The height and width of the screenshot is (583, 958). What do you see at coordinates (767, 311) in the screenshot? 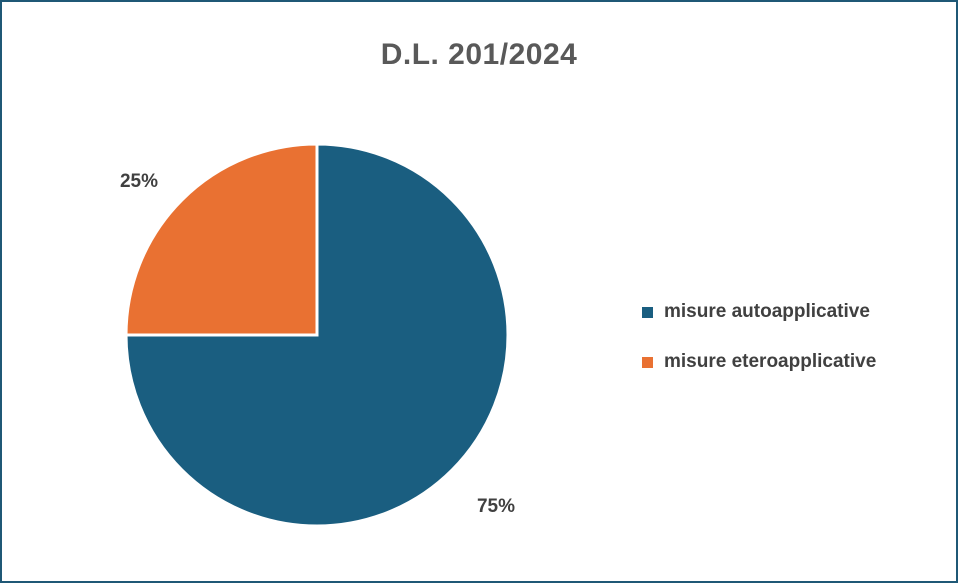
I see `legend-label-autoapplicative: misure autoapplicative` at bounding box center [767, 311].